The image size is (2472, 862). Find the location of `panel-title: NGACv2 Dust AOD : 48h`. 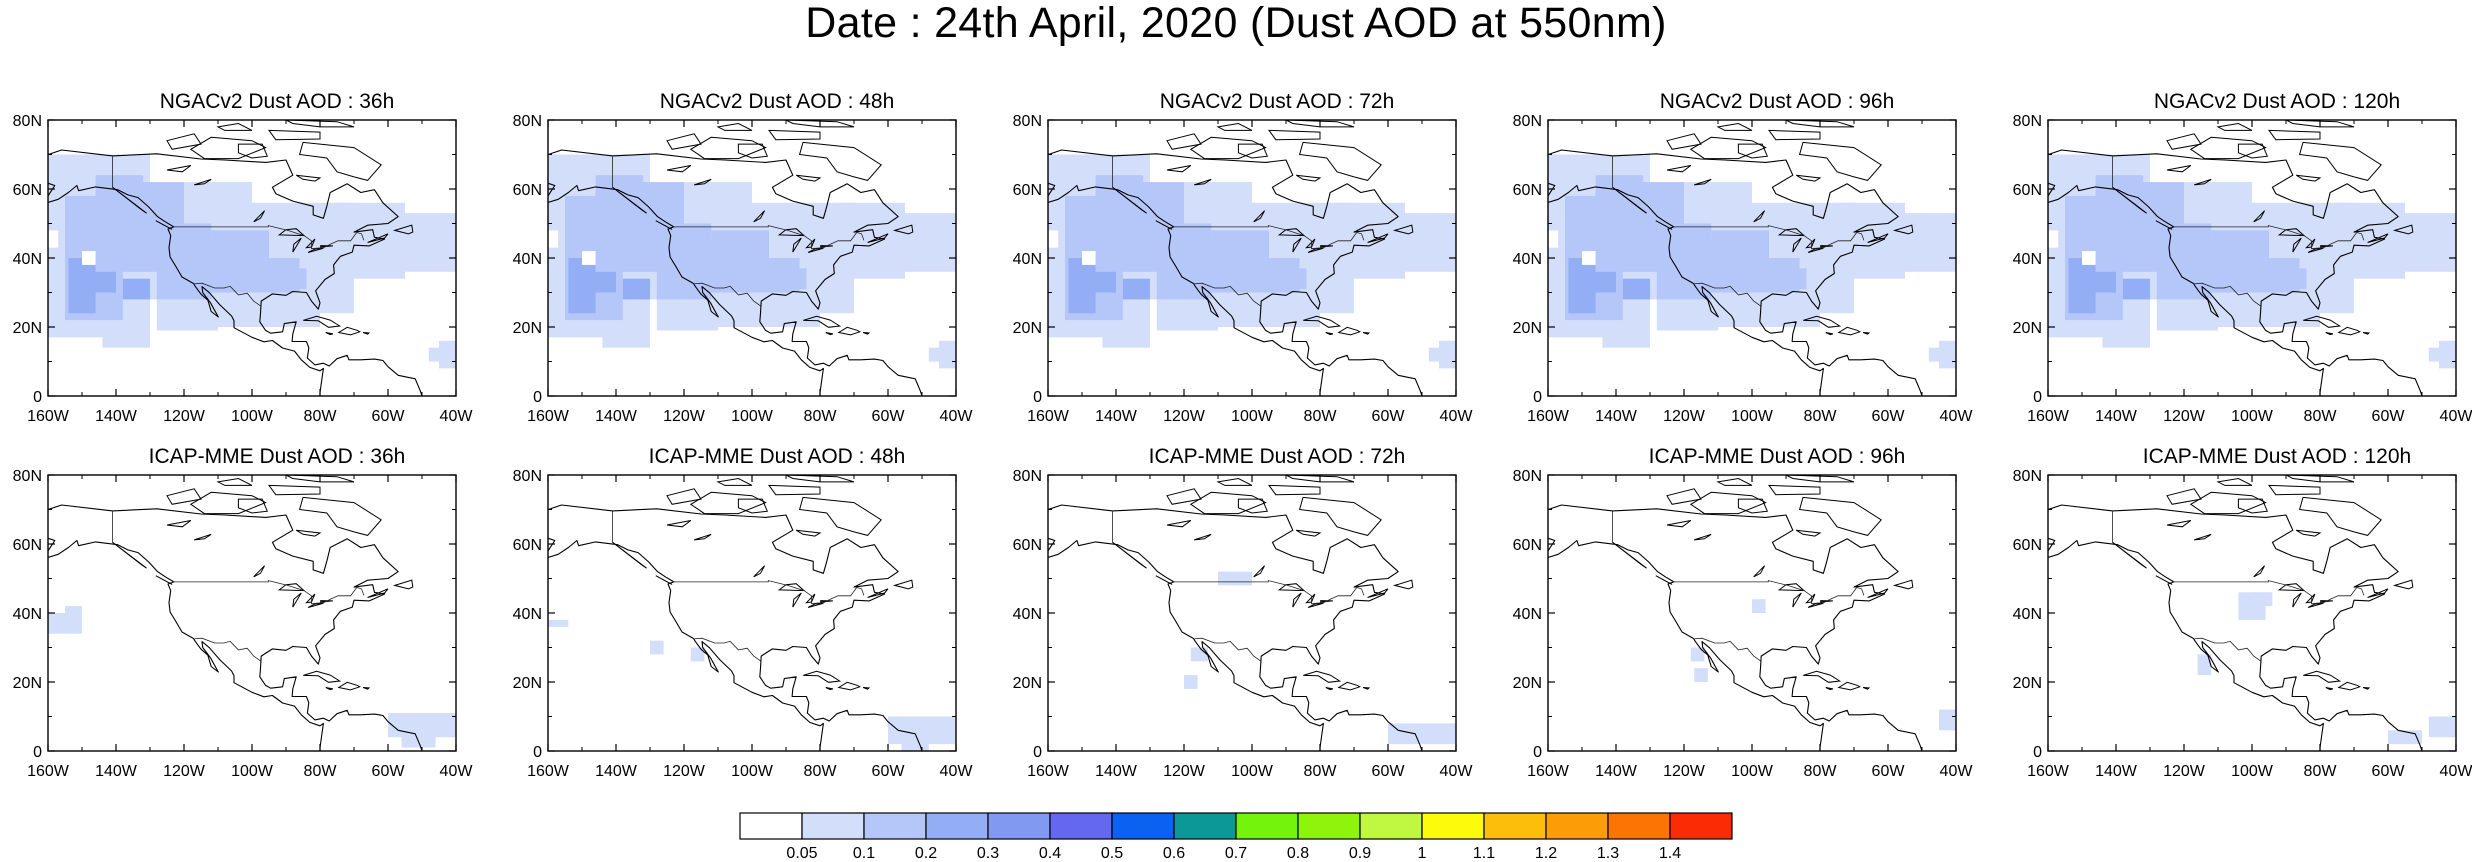

panel-title: NGACv2 Dust AOD : 48h is located at coordinates (777, 101).